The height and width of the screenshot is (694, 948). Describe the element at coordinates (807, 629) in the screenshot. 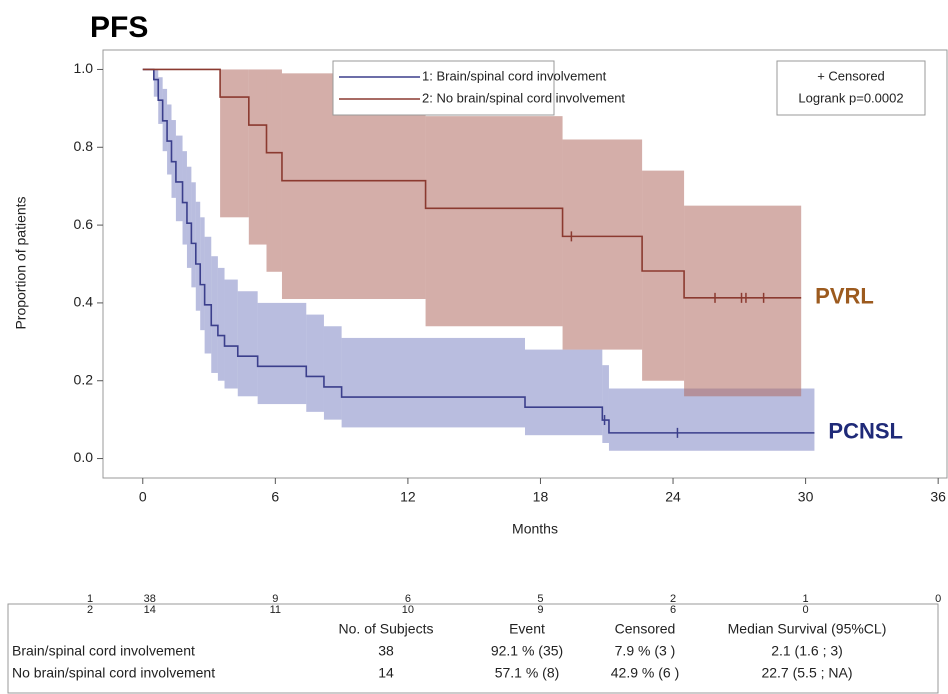

I see `table-header: Median Survival (95%CL)` at that location.